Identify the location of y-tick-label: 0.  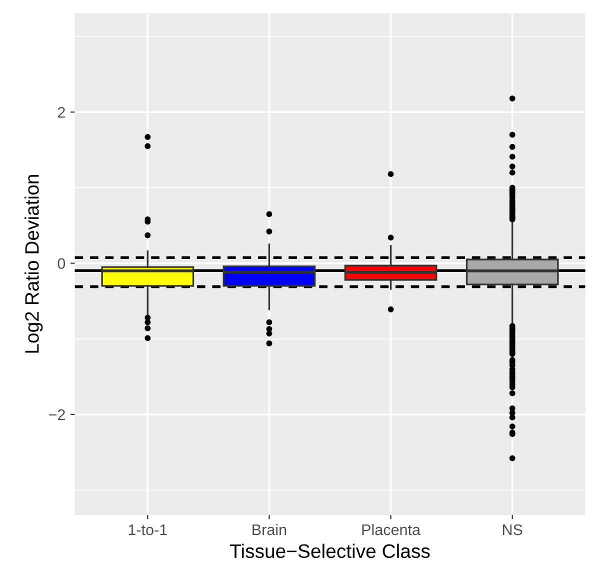
(62, 263).